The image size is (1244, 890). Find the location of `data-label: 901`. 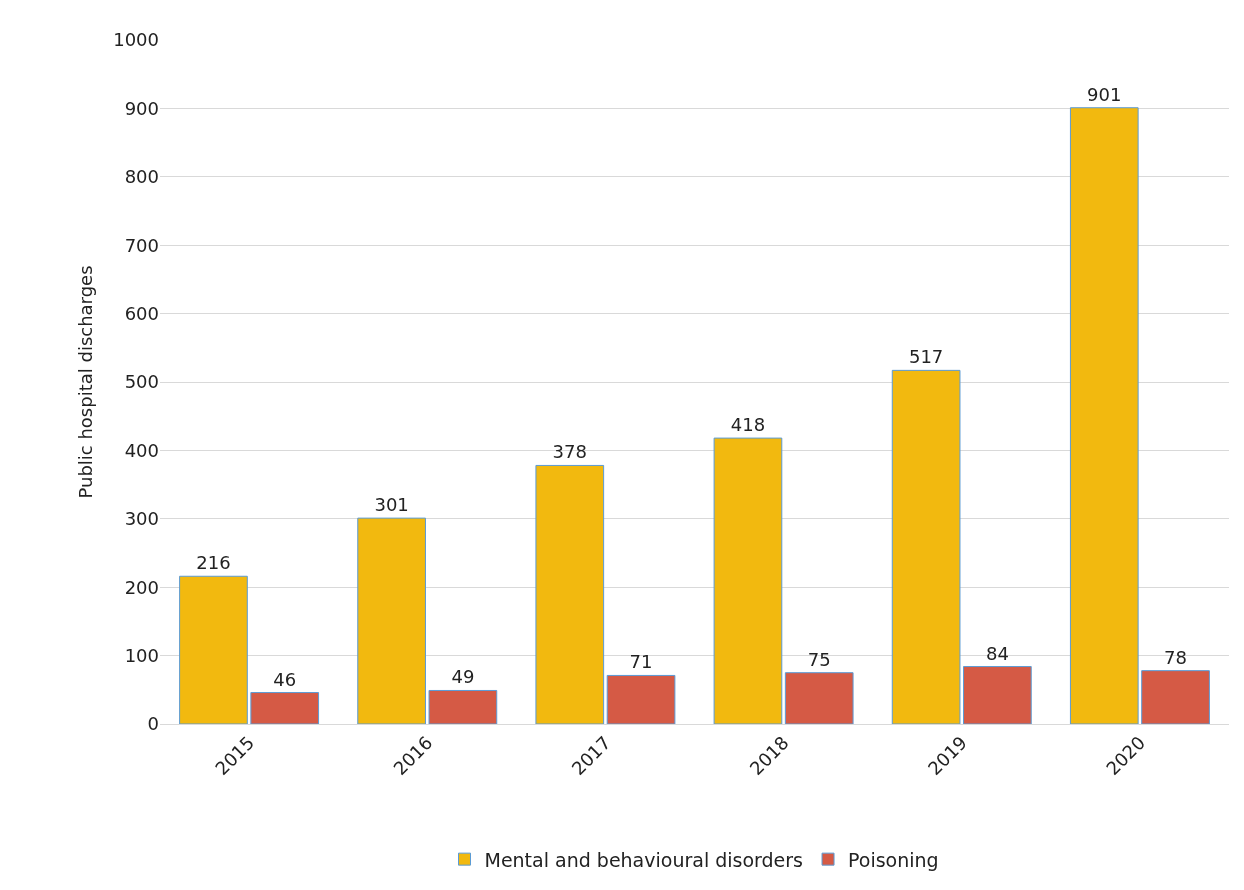

data-label: 901 is located at coordinates (1104, 94).